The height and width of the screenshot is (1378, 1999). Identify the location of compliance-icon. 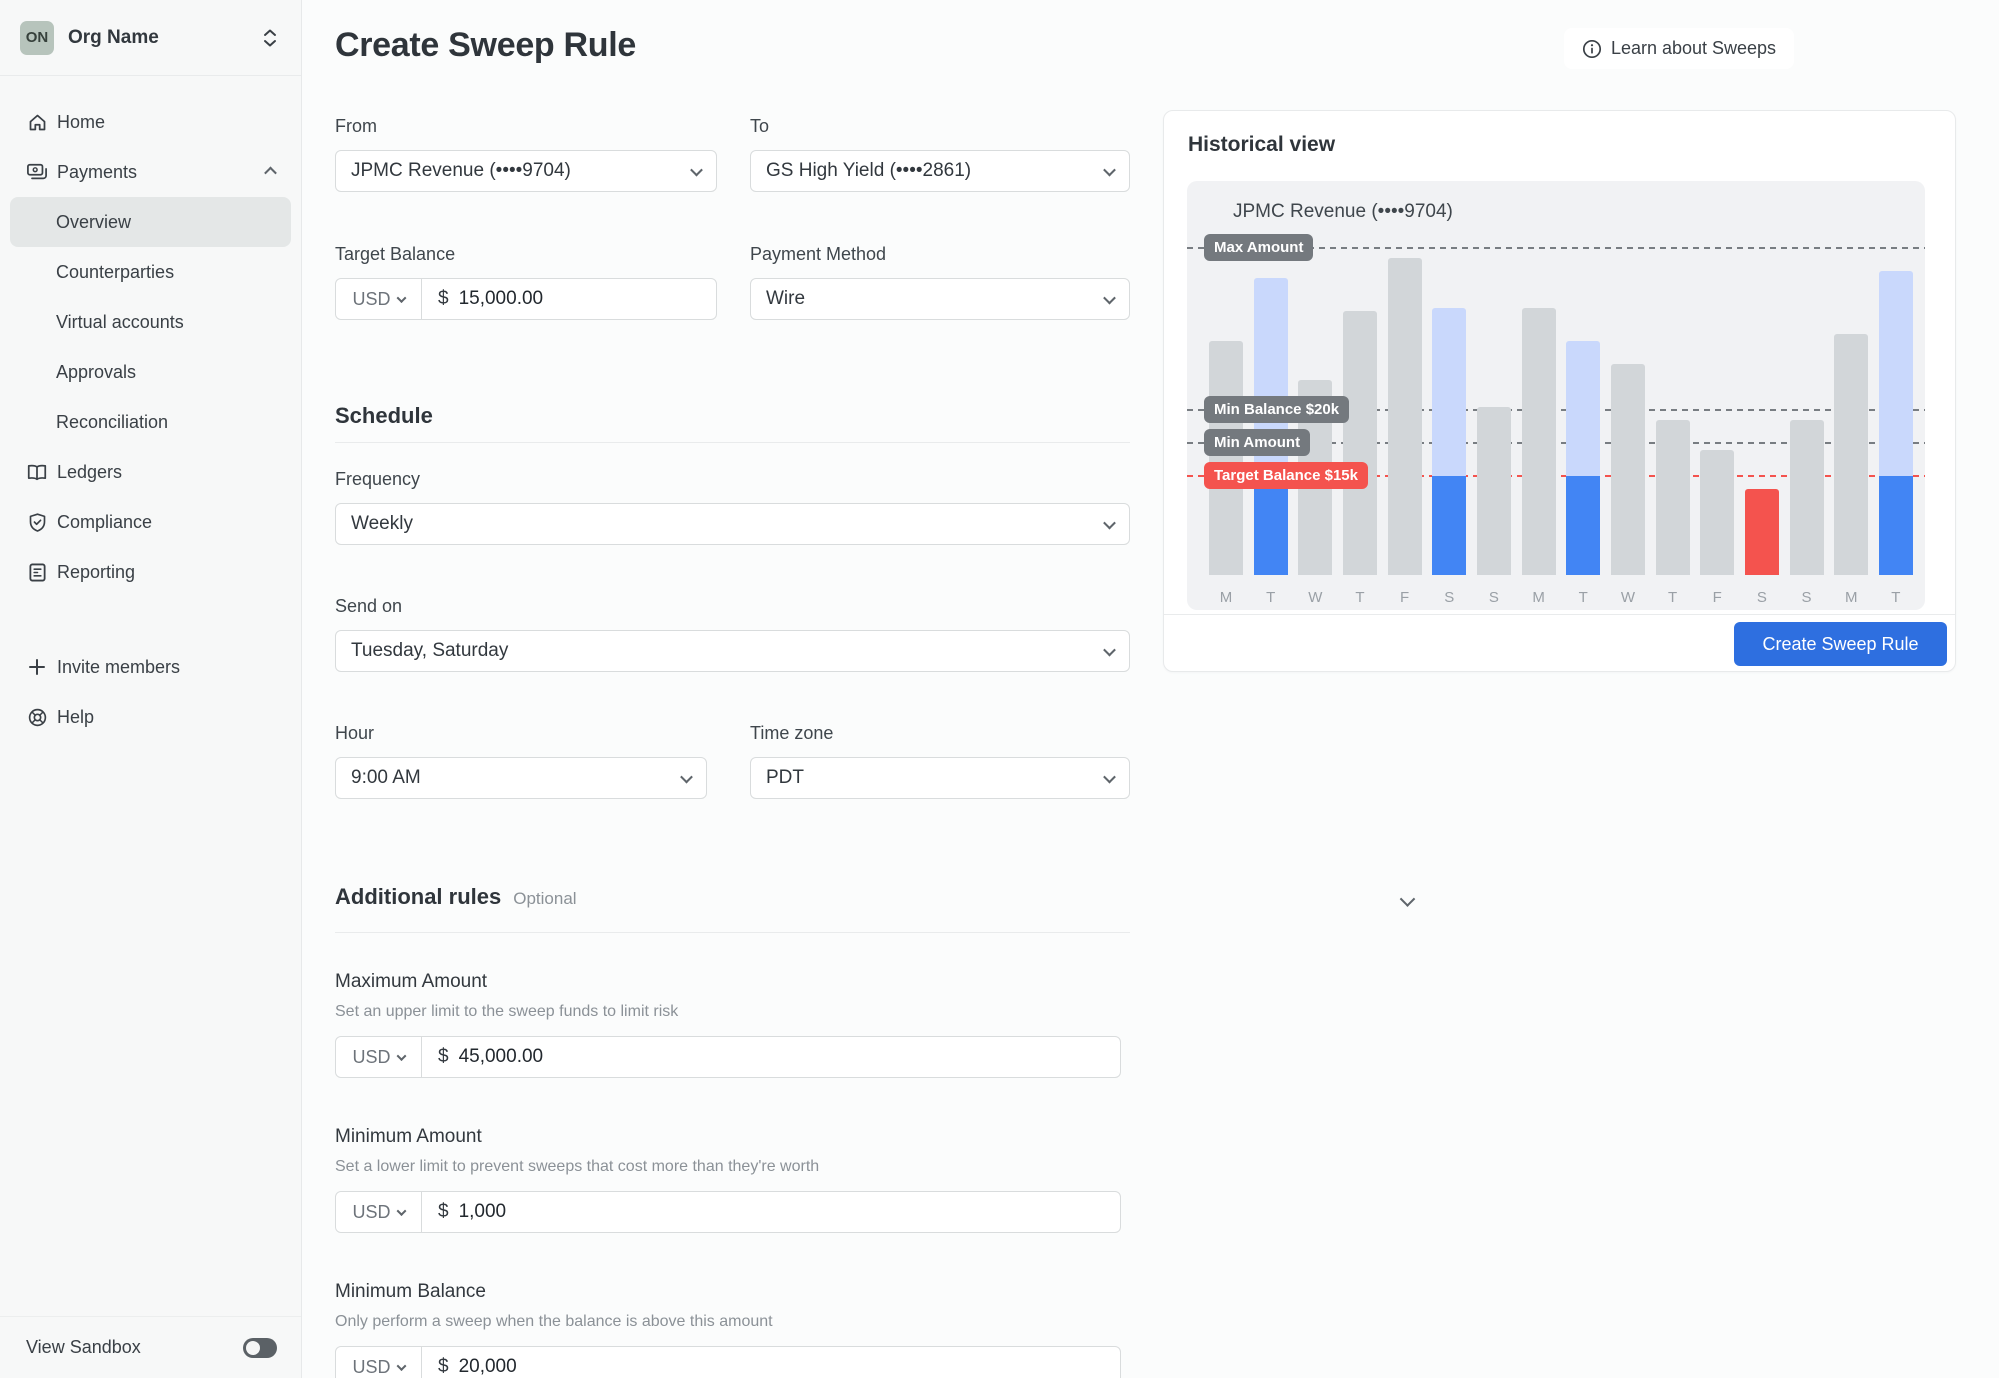
(37, 522).